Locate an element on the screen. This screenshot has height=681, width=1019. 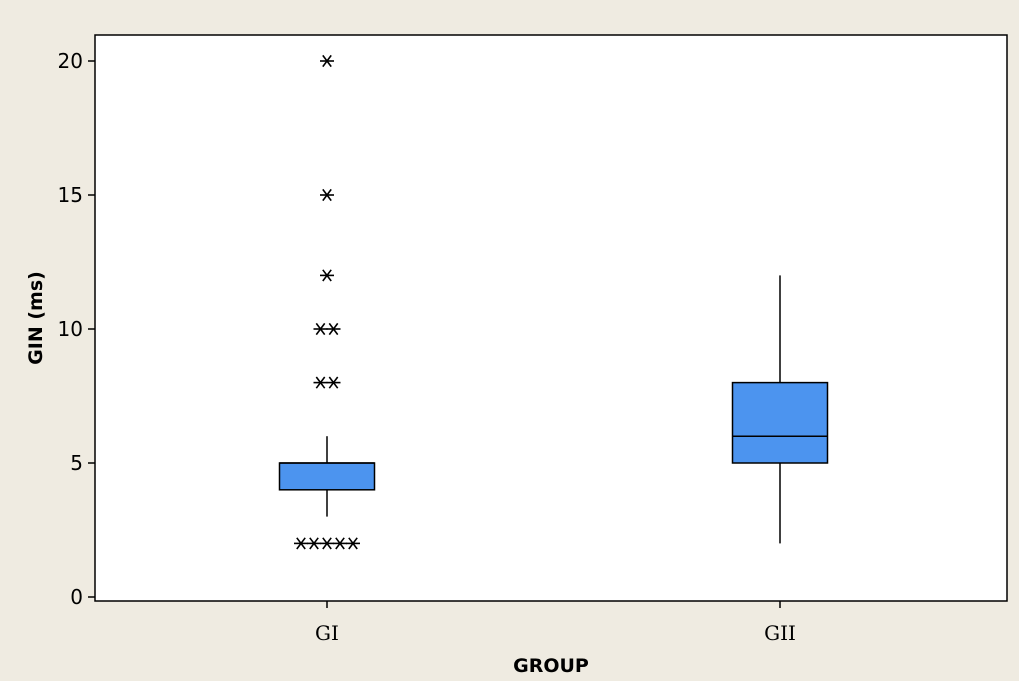
y-tick-label: 20 is located at coordinates (70, 61).